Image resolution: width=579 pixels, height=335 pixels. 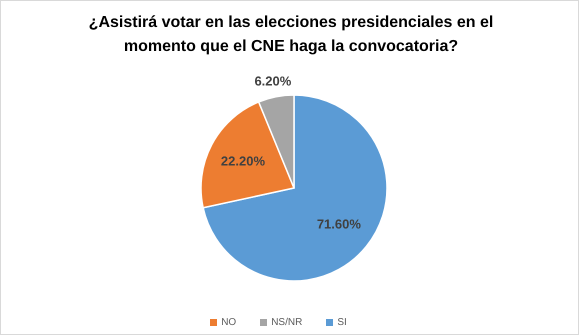 I want to click on chart-title: ¿Asistirá votar en las elecciones presidenciales en el momento que el CNE haga la convocatoria?, so click(x=291, y=35).